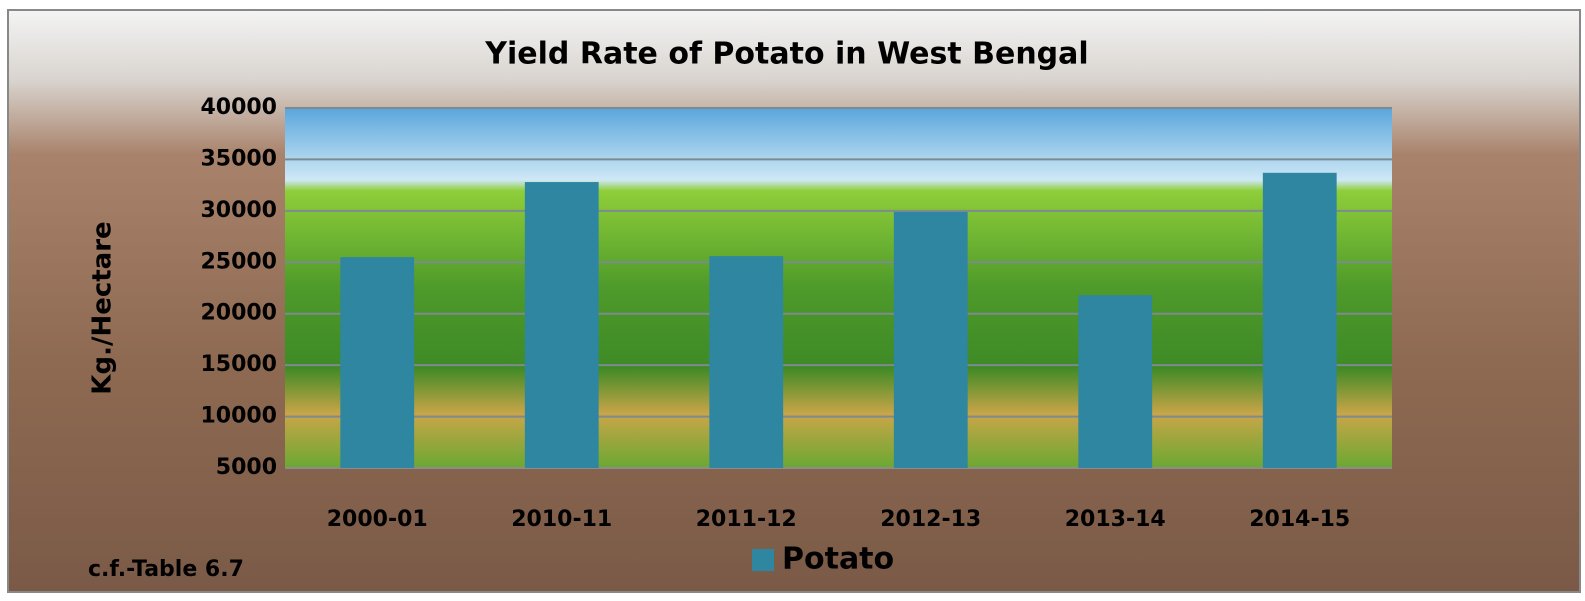 The image size is (1585, 601). Describe the element at coordinates (238, 107) in the screenshot. I see `y-tick-label: 40000` at that location.